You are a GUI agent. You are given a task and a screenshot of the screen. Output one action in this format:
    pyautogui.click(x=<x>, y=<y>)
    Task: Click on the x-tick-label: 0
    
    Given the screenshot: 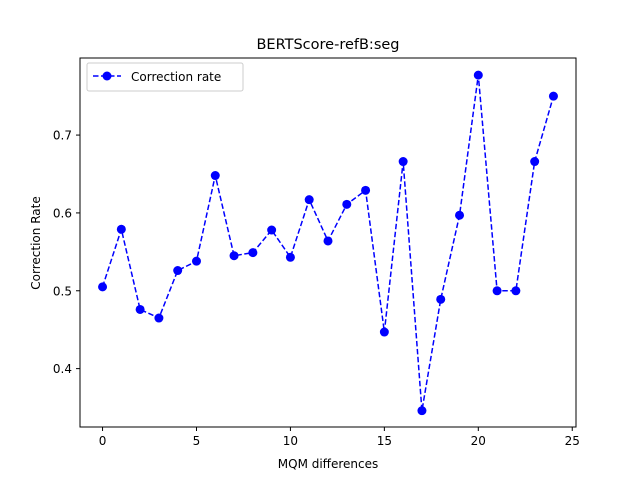 What is the action you would take?
    pyautogui.click(x=103, y=441)
    